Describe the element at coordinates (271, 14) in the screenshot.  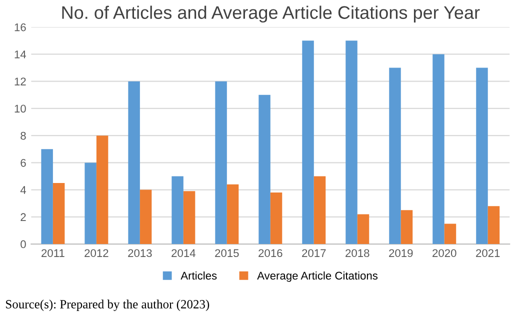
I see `chart-title: No. of Articles and Average Article Citations per Year` at that location.